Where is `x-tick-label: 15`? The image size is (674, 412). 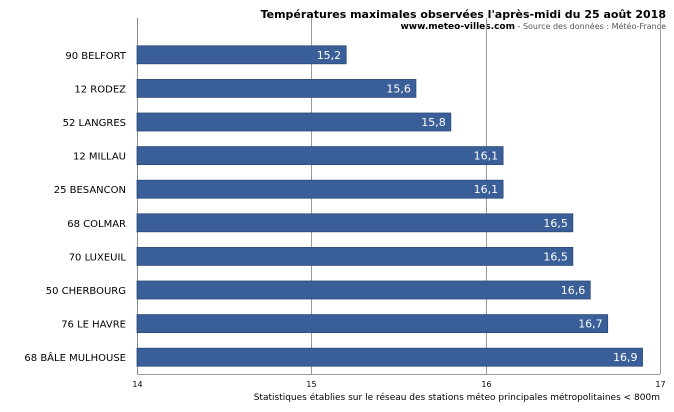 x-tick-label: 15 is located at coordinates (311, 384).